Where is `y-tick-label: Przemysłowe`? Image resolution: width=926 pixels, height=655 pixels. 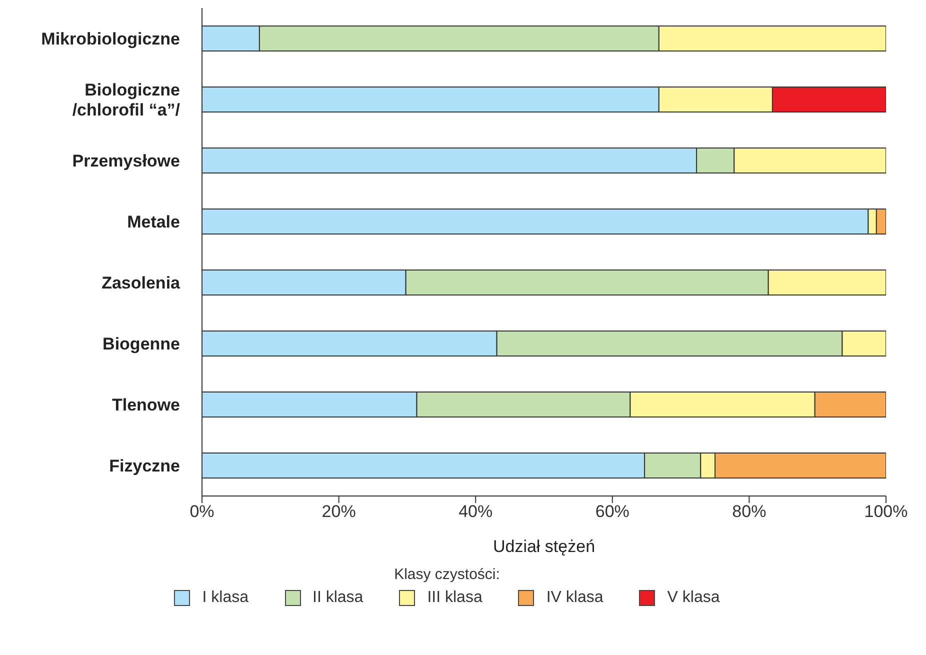
y-tick-label: Przemysłowe is located at coordinates (126, 160).